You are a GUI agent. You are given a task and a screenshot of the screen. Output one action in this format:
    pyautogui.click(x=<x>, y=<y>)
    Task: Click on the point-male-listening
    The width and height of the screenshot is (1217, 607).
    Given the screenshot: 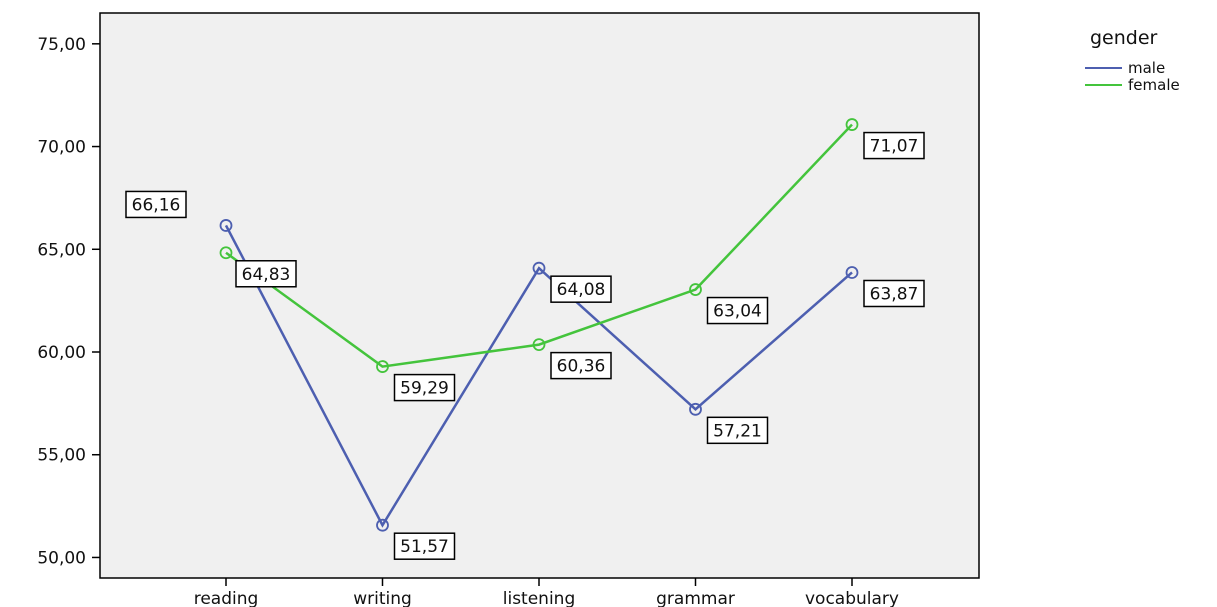 What is the action you would take?
    pyautogui.click(x=539, y=268)
    